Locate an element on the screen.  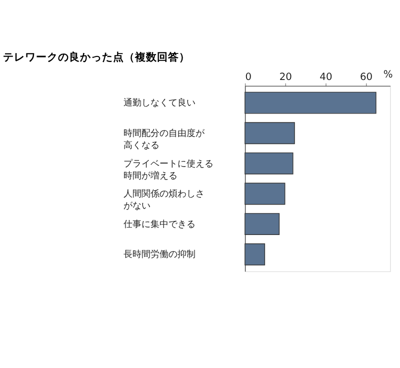
y-tick-label: 人間関係の煩わしさがない is located at coordinates (164, 200).